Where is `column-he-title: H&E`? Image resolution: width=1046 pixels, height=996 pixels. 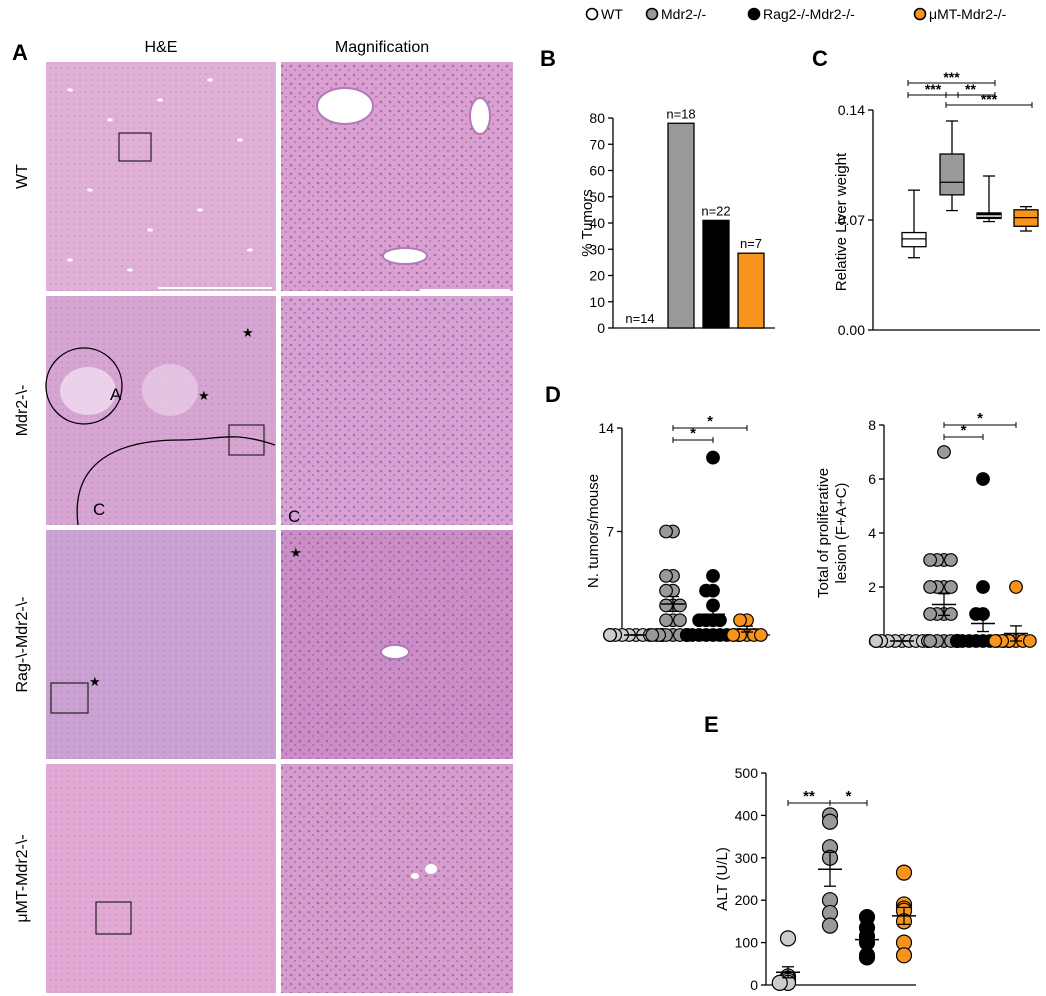 column-he-title: H&E is located at coordinates (161, 47).